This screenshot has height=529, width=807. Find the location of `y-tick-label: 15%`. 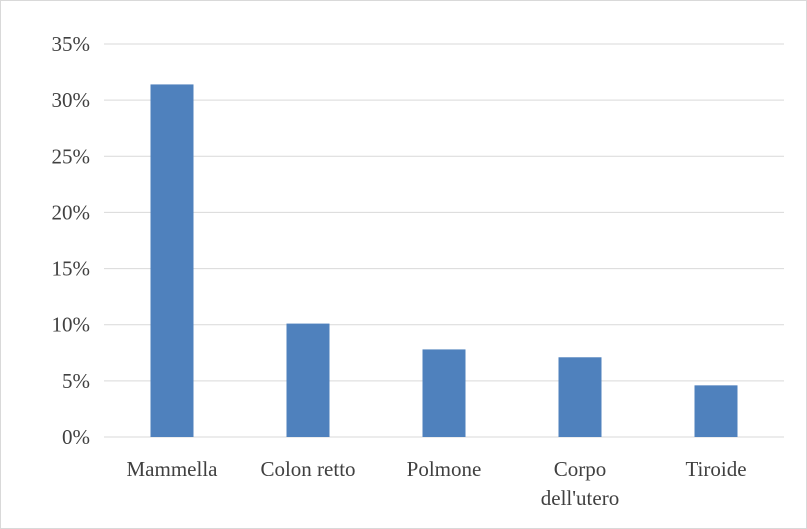

y-tick-label: 15% is located at coordinates (71, 269).